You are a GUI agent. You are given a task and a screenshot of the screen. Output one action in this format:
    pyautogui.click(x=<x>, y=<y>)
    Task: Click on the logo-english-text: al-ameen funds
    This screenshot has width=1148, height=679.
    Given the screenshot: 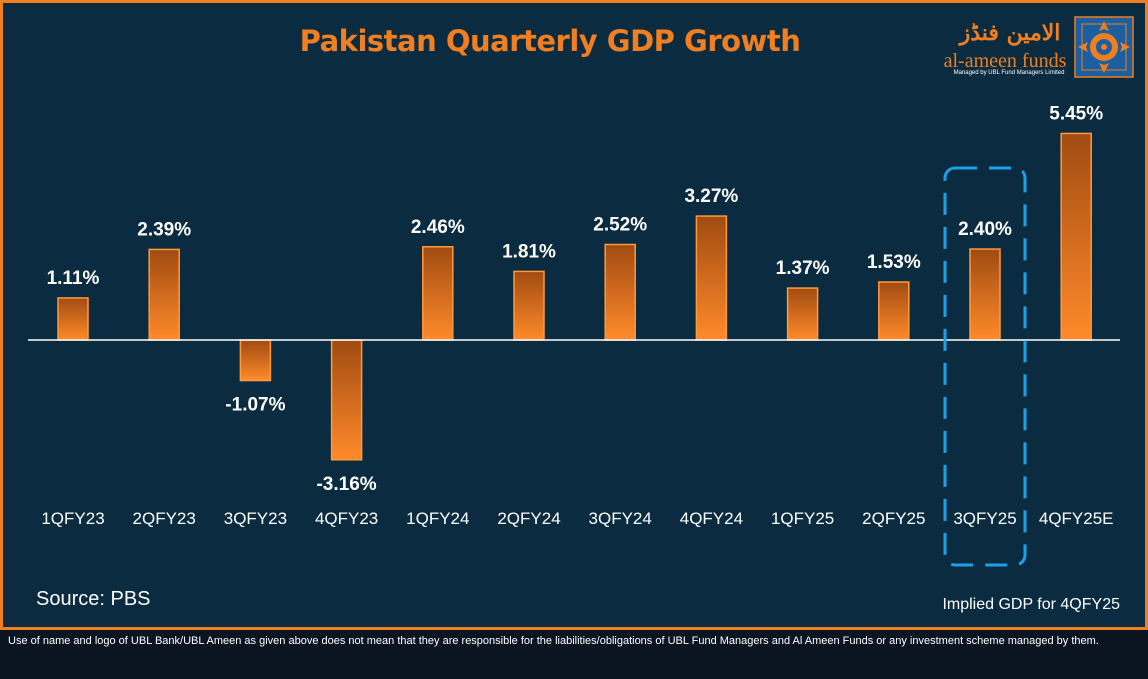 What is the action you would take?
    pyautogui.click(x=1005, y=61)
    